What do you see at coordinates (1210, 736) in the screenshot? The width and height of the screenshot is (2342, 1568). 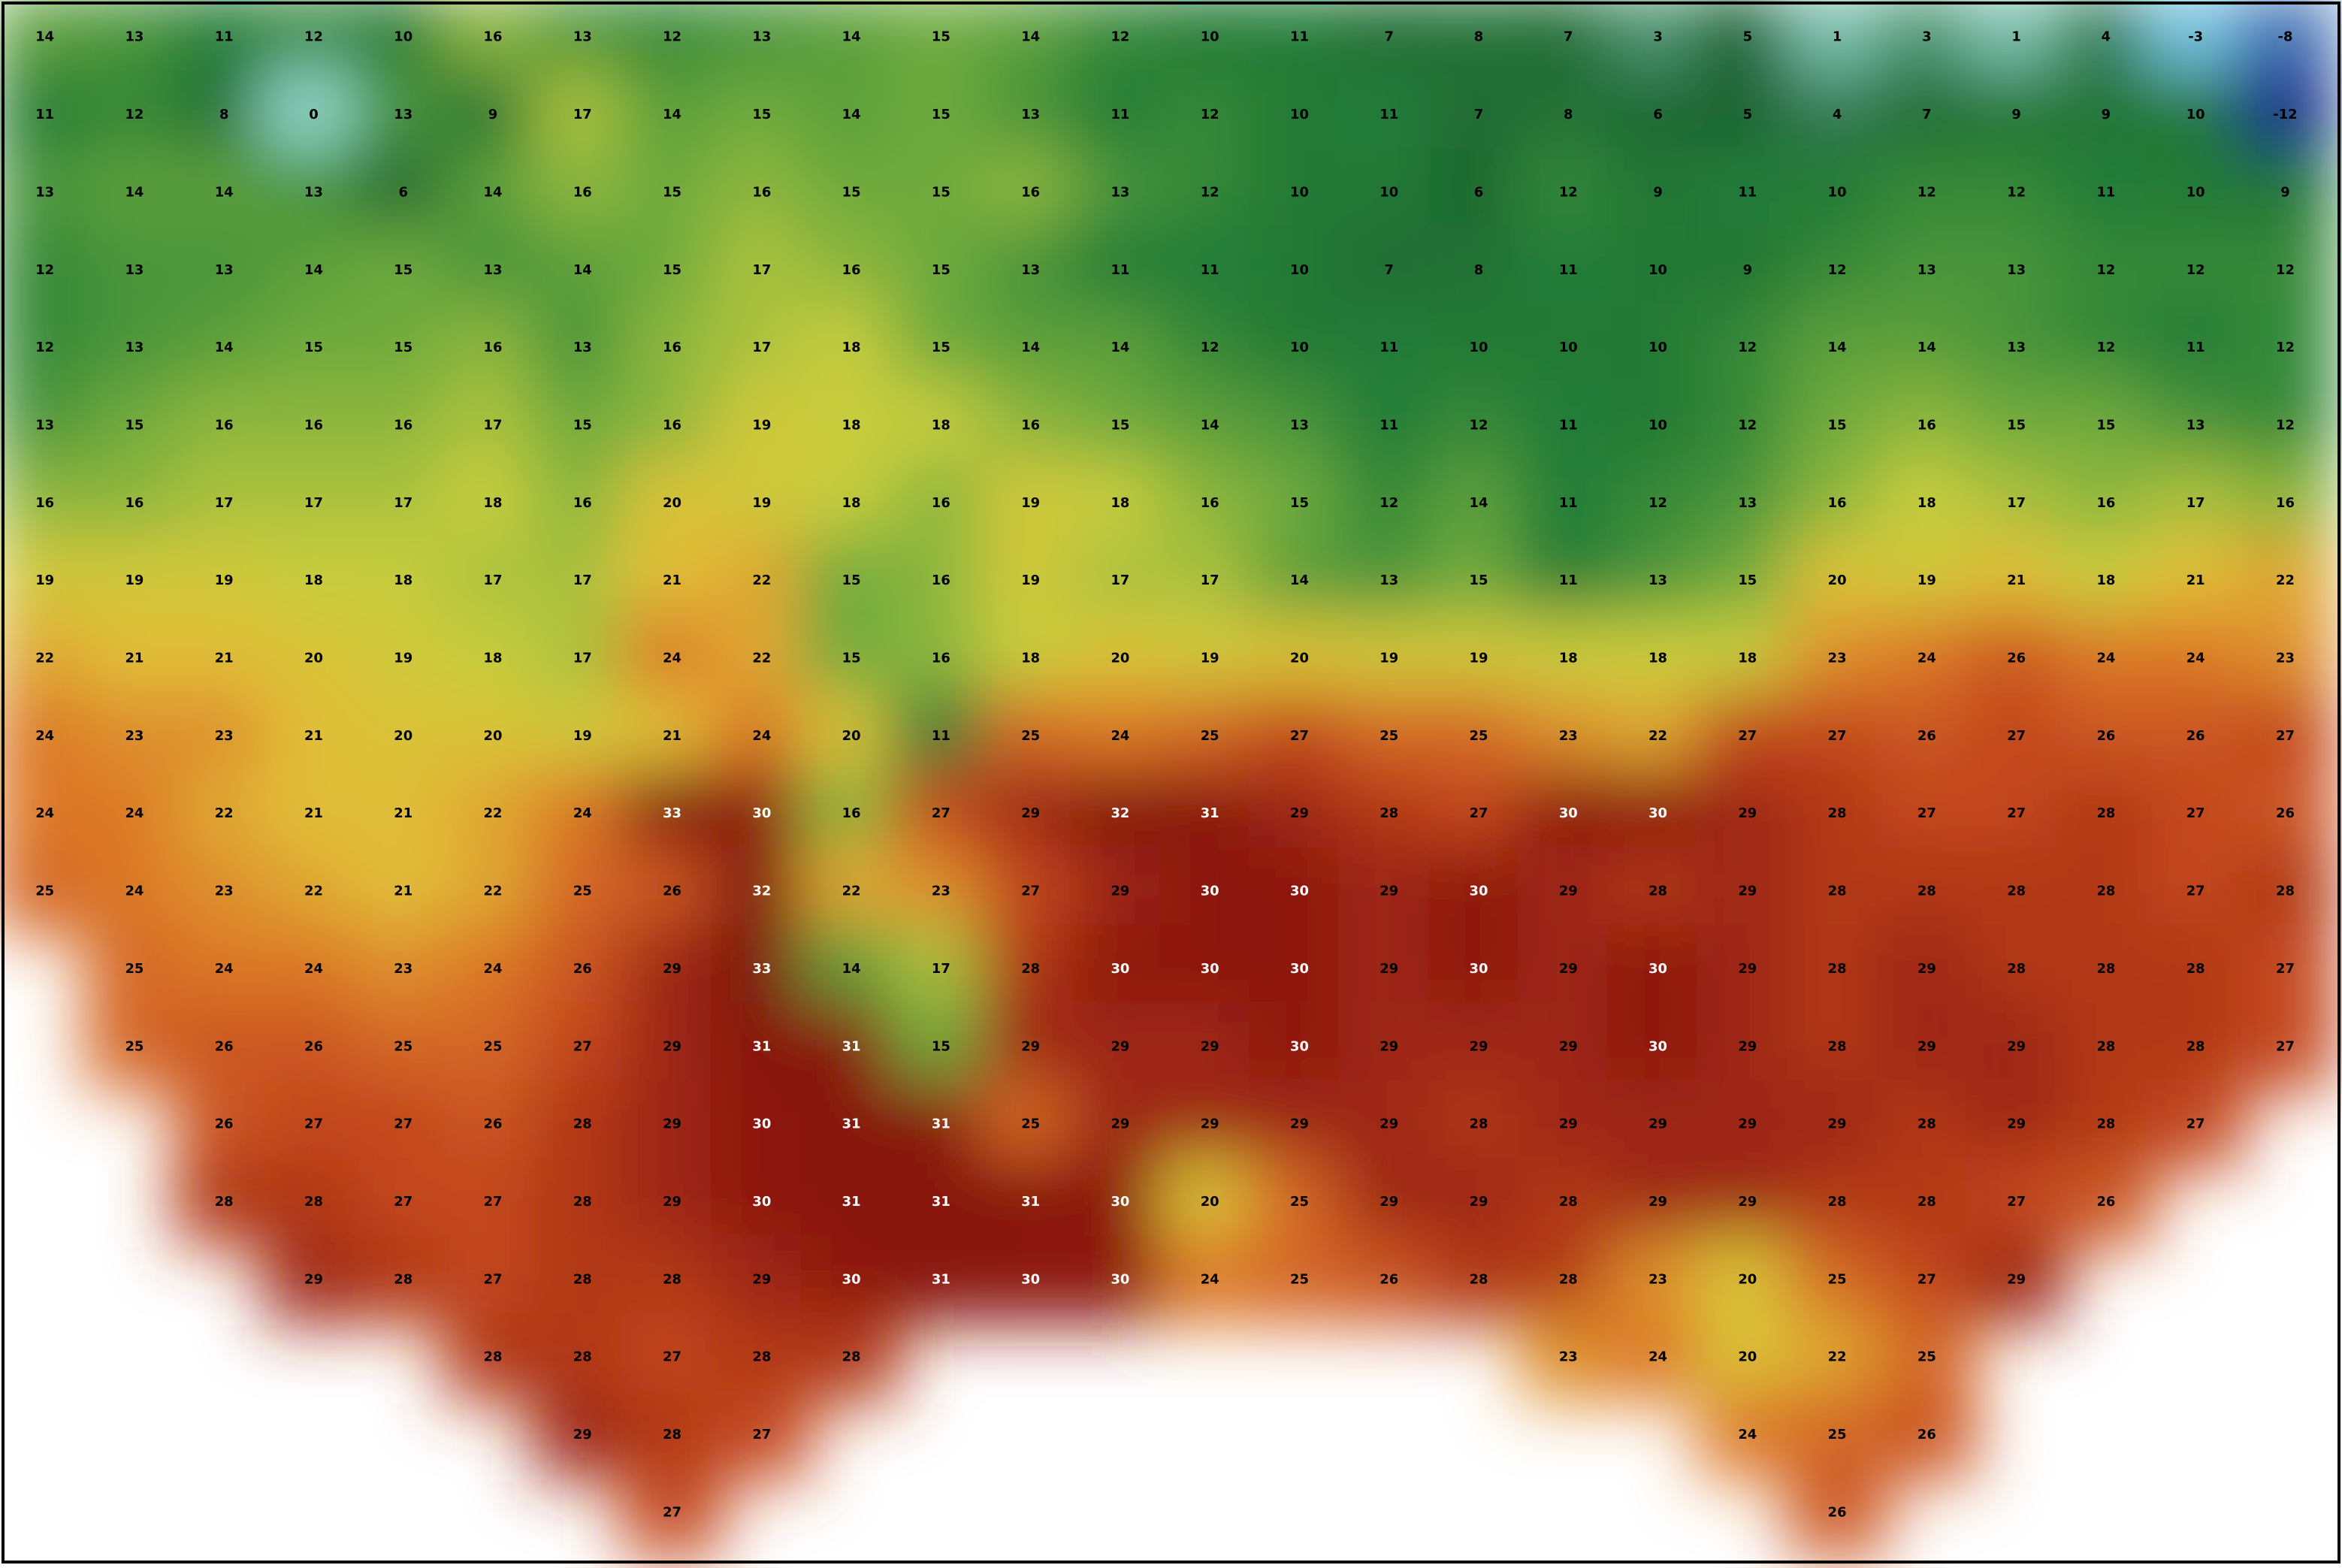 I see `temperature-label: 25` at bounding box center [1210, 736].